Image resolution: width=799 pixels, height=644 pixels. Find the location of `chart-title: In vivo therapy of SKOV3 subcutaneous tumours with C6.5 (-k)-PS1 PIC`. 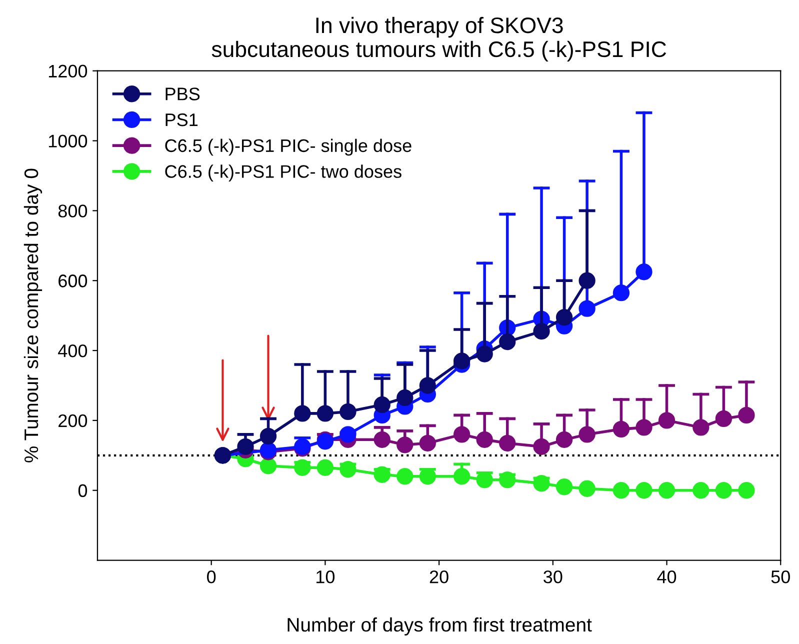

chart-title: In vivo therapy of SKOV3 subcutaneous tumours with C6.5 (-k)-PS1 PIC is located at coordinates (439, 39).